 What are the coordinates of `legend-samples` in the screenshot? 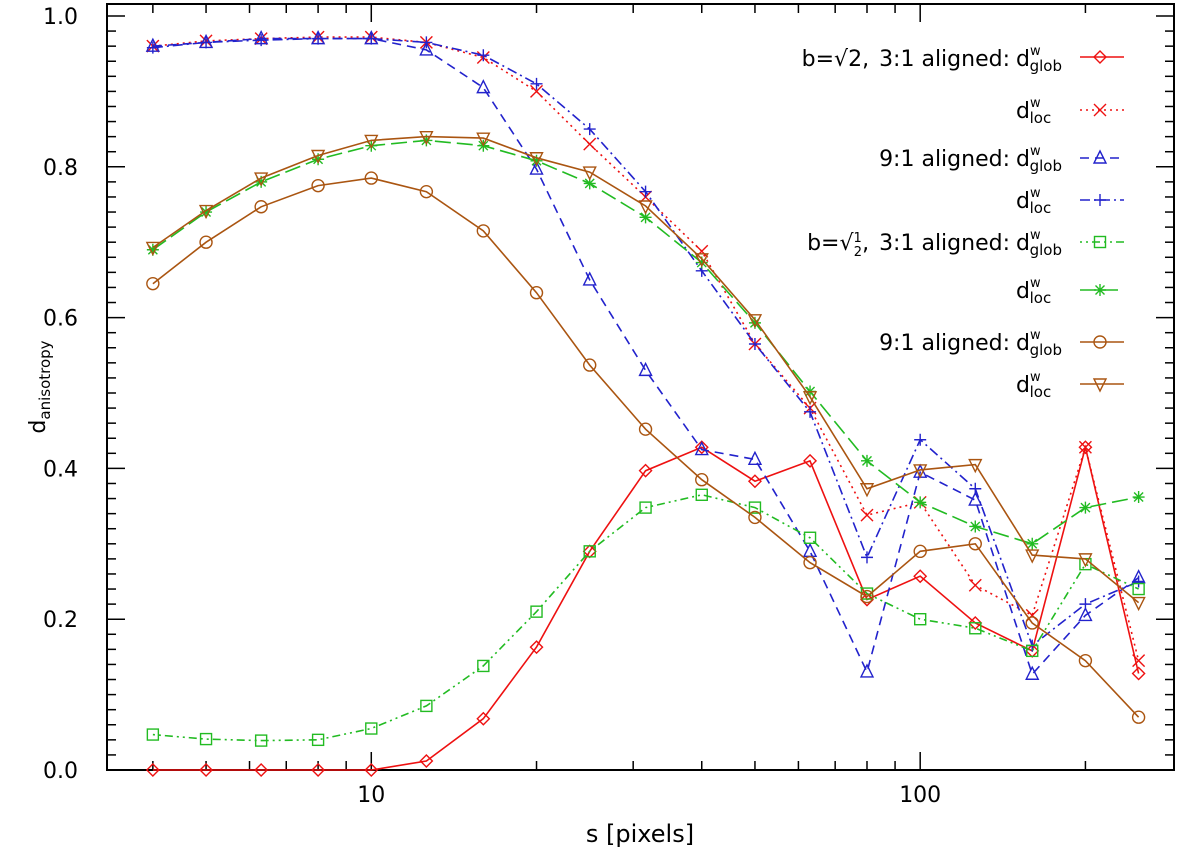 It's located at (1102, 221).